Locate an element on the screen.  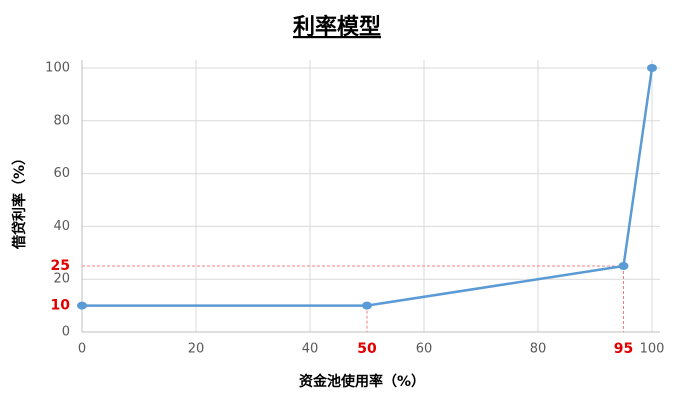
y-tick-label: 60 is located at coordinates (61, 173).